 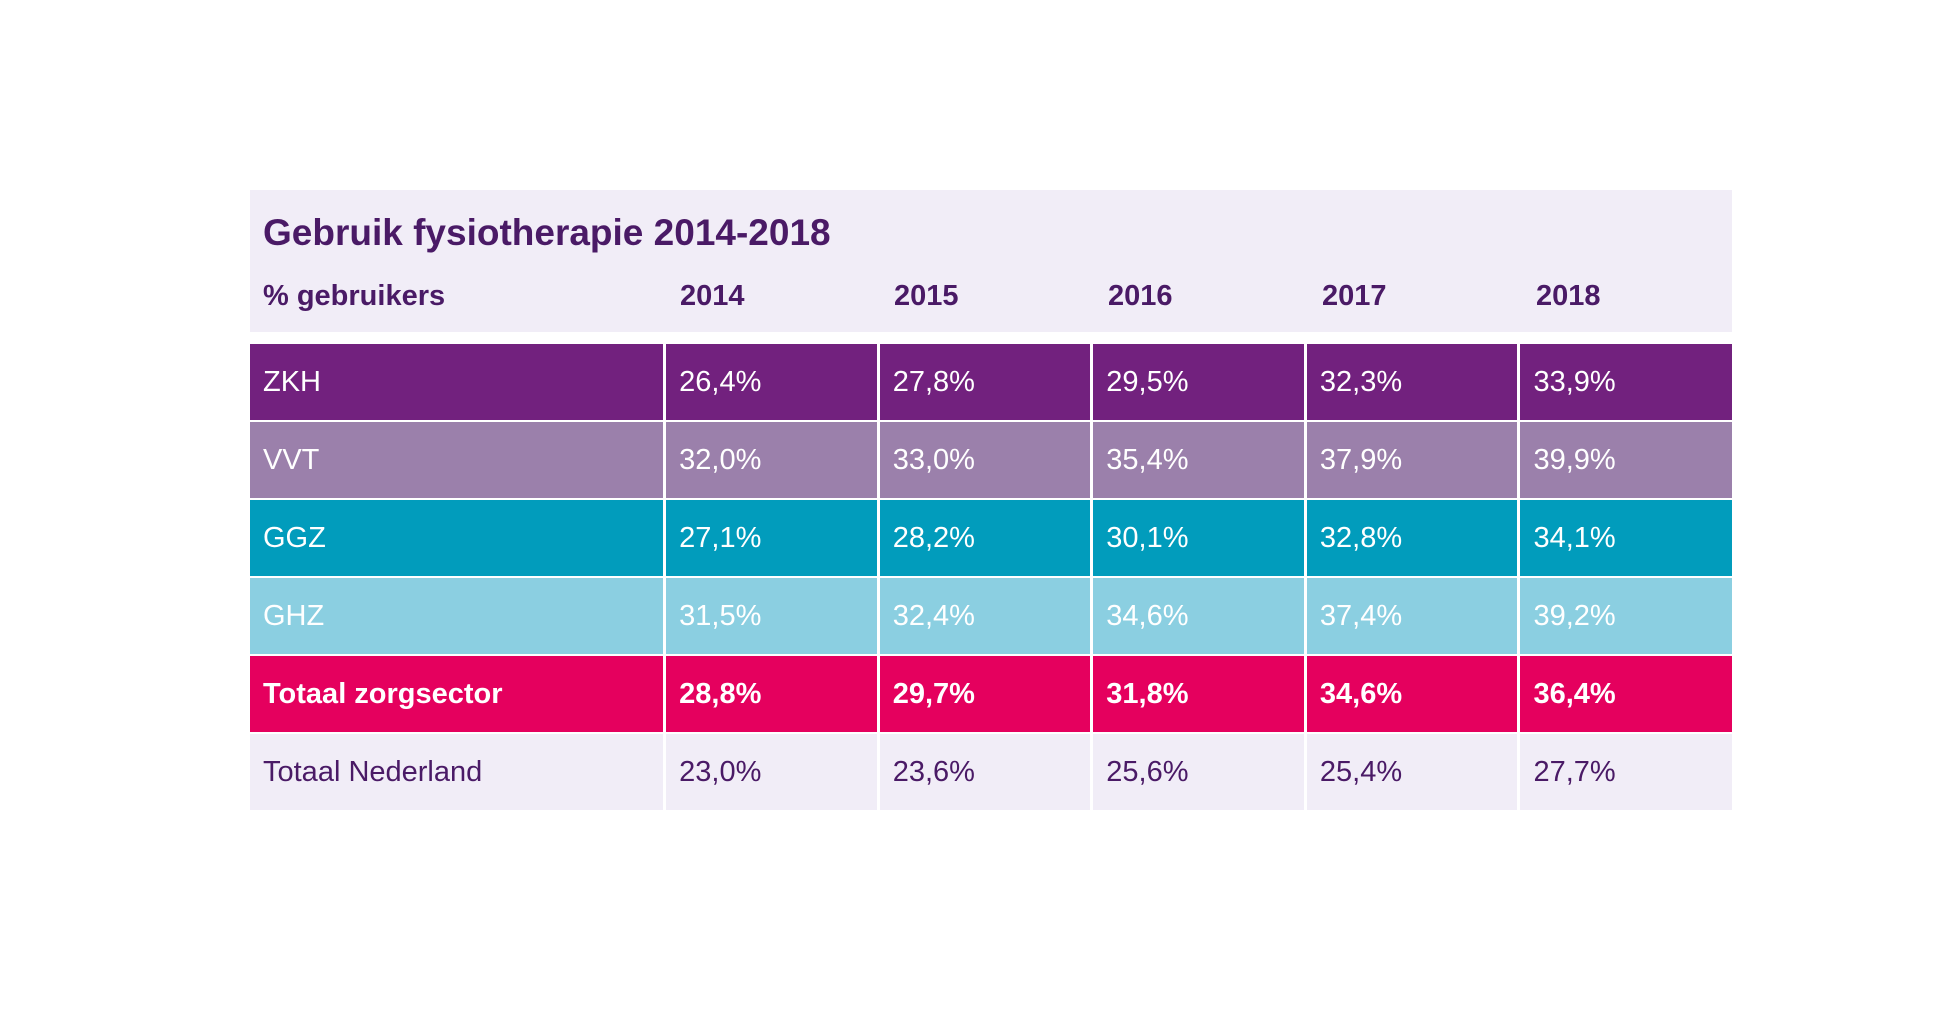 I want to click on row-label: ZKH, so click(x=457, y=382).